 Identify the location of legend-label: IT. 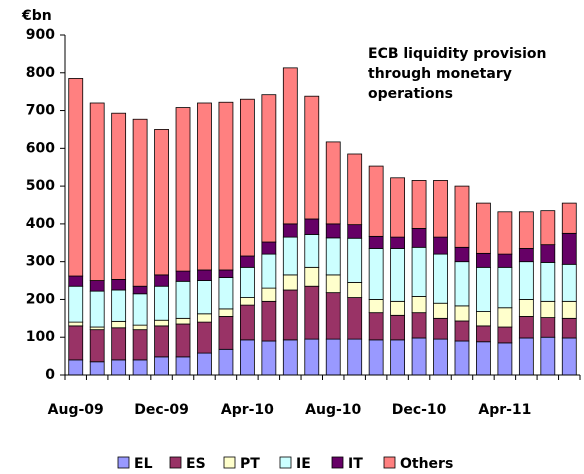
(355, 464).